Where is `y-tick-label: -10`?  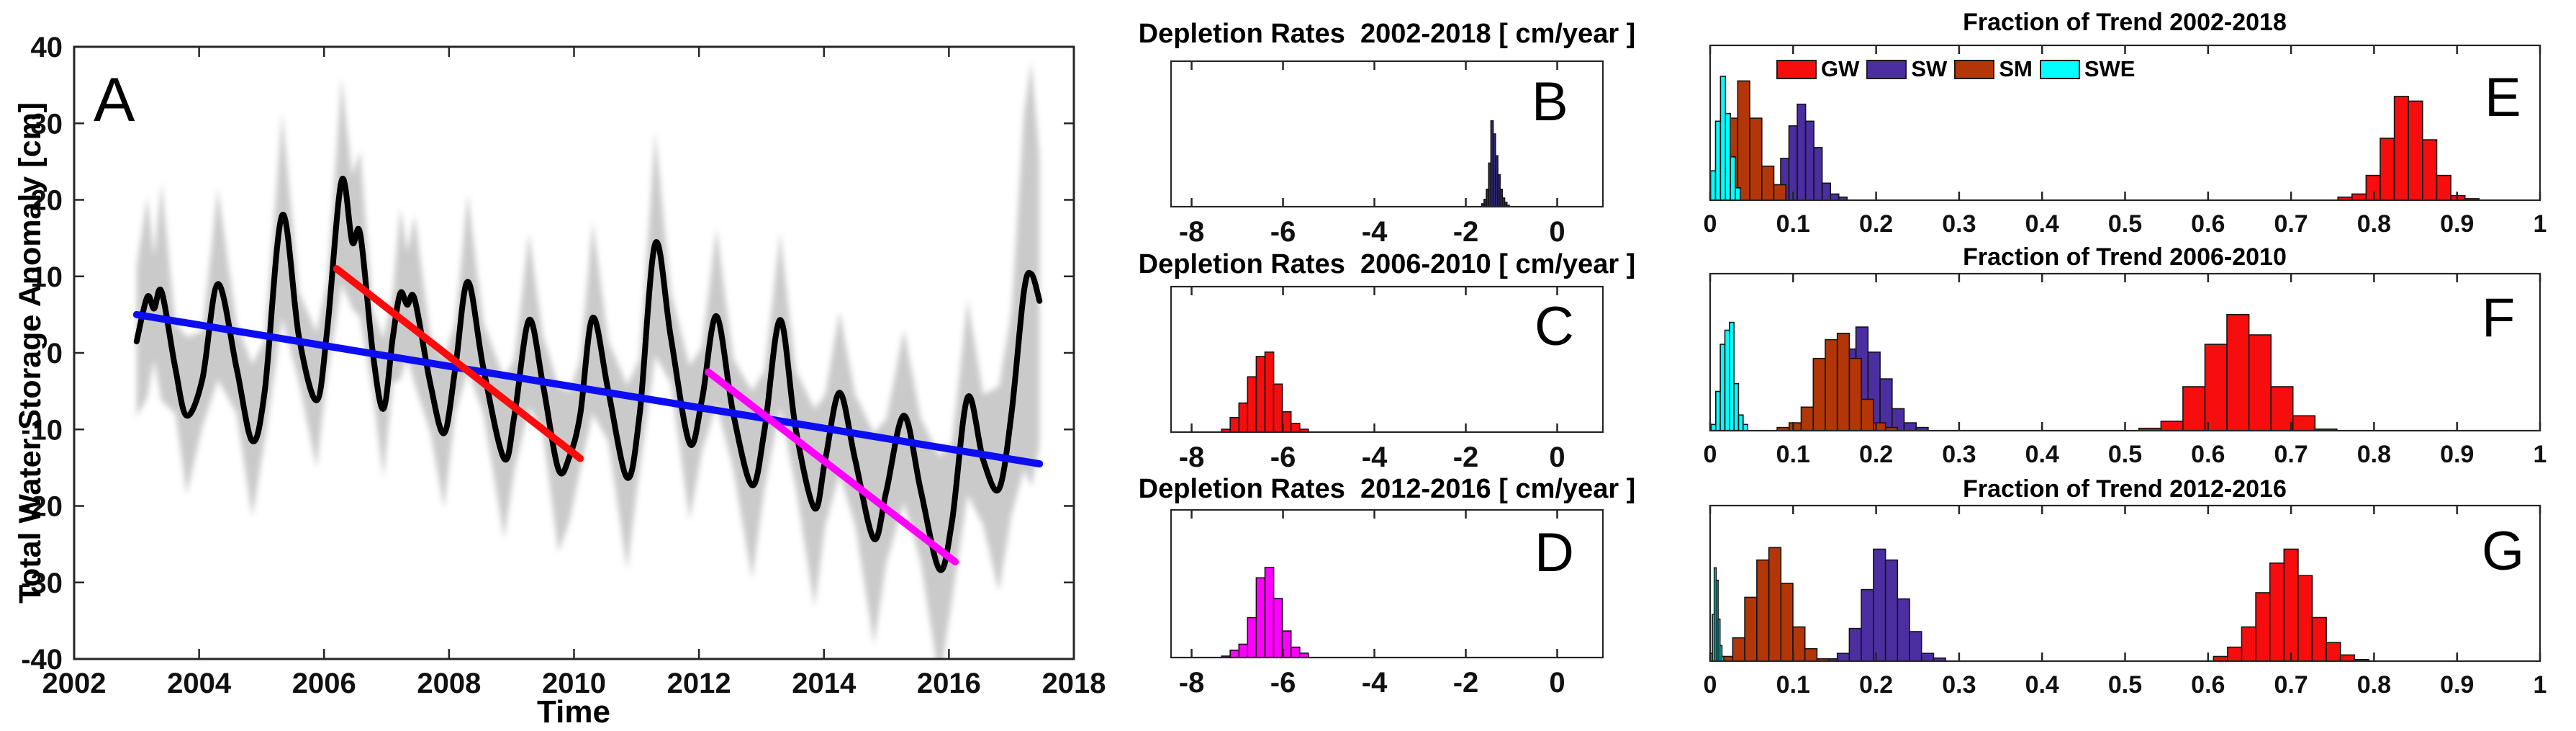
y-tick-label: -10 is located at coordinates (42, 430).